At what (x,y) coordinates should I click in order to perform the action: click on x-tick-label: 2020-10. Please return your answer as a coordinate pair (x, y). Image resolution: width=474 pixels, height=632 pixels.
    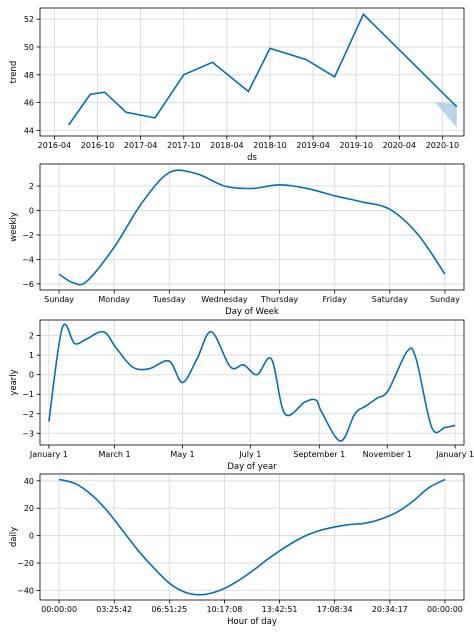
    Looking at the image, I should click on (442, 145).